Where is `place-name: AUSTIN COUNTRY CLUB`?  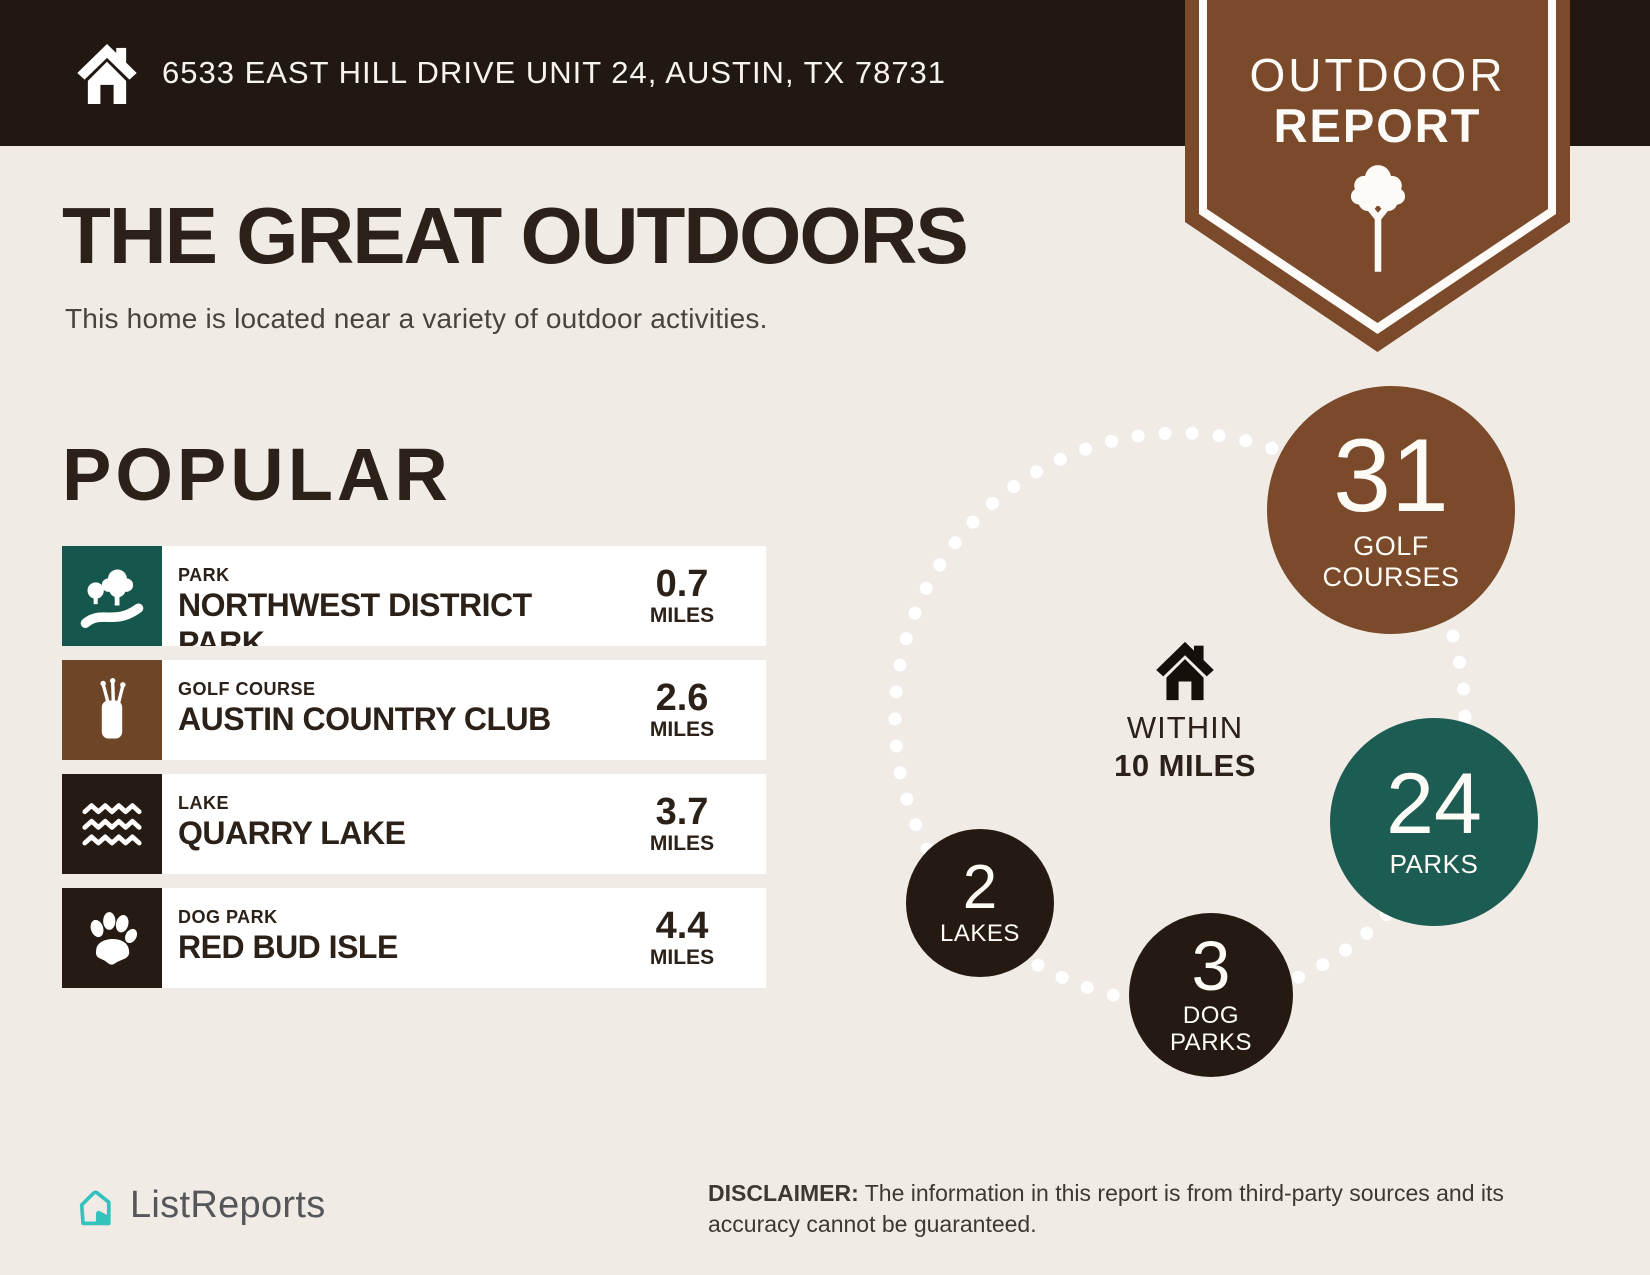 place-name: AUSTIN COUNTRY CLUB is located at coordinates (364, 719).